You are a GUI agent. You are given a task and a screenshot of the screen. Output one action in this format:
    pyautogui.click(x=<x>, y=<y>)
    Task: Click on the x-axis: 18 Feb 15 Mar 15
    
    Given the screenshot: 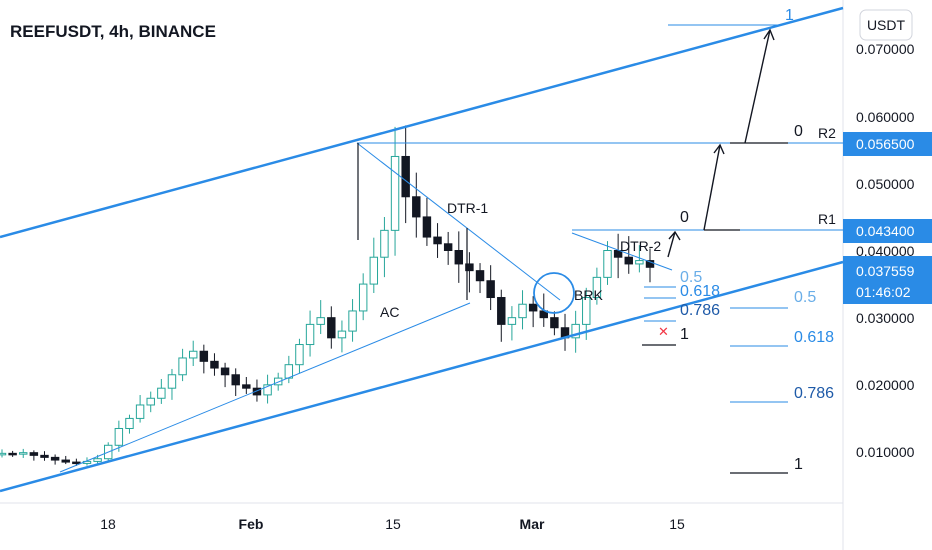 What is the action you would take?
    pyautogui.click(x=392, y=524)
    